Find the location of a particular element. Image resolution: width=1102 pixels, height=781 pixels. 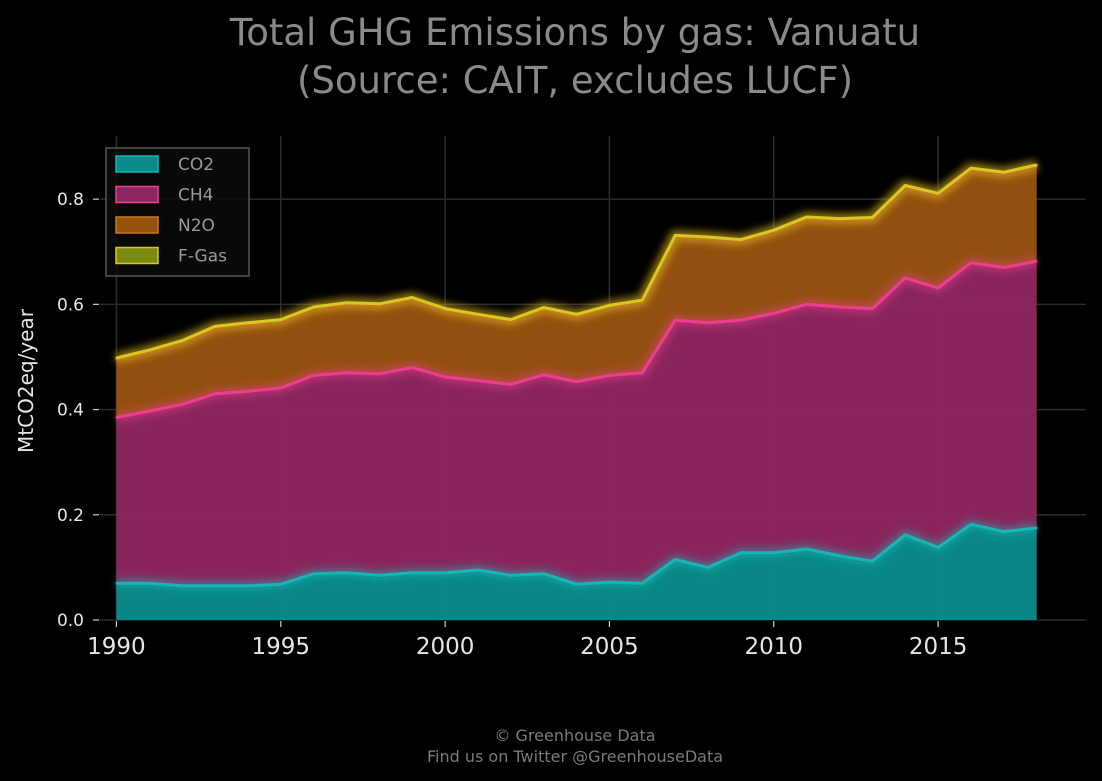

footer-copyright: © Greenhouse Data is located at coordinates (574, 735).